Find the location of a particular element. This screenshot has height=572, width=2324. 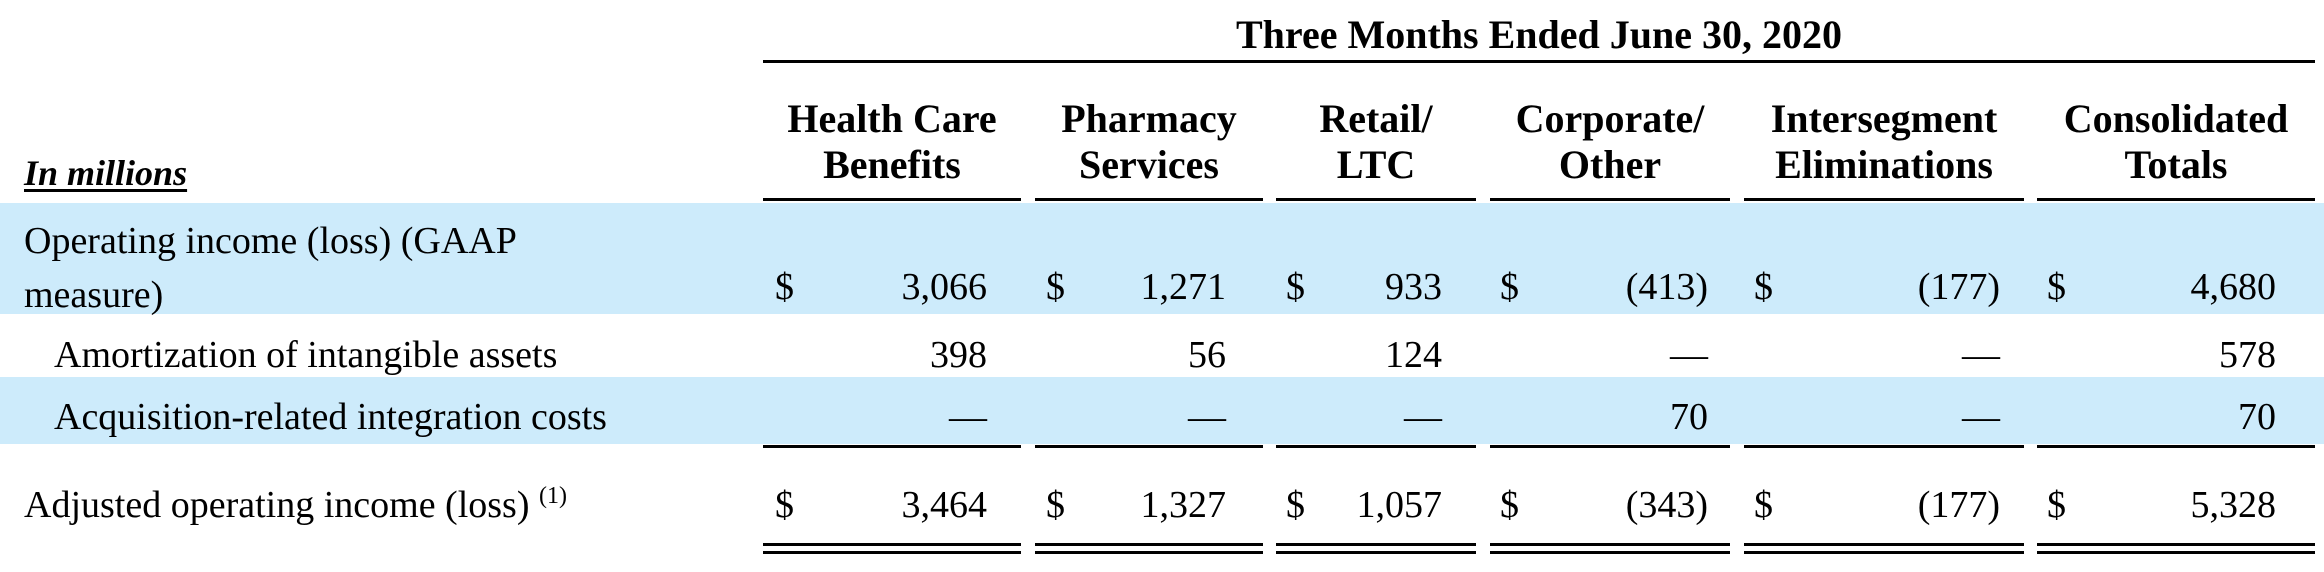

cell-value: 1,271 is located at coordinates (1183, 287).